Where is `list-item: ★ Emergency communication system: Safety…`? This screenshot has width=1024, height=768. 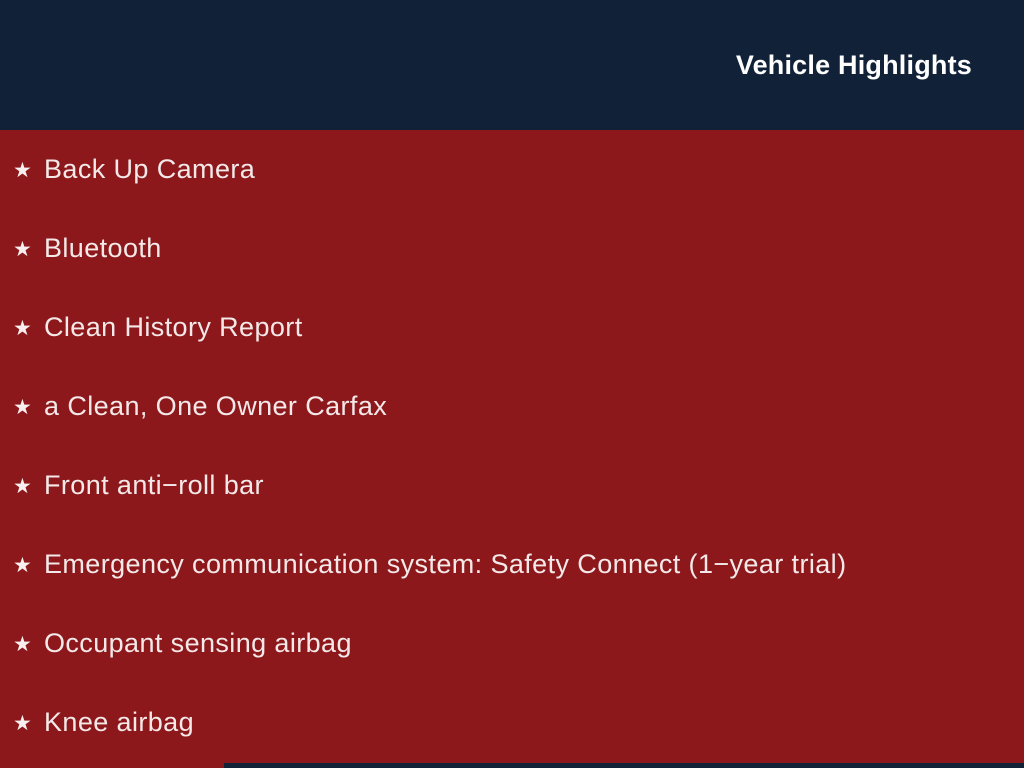 list-item: ★ Emergency communication system: Safety… is located at coordinates (512, 564).